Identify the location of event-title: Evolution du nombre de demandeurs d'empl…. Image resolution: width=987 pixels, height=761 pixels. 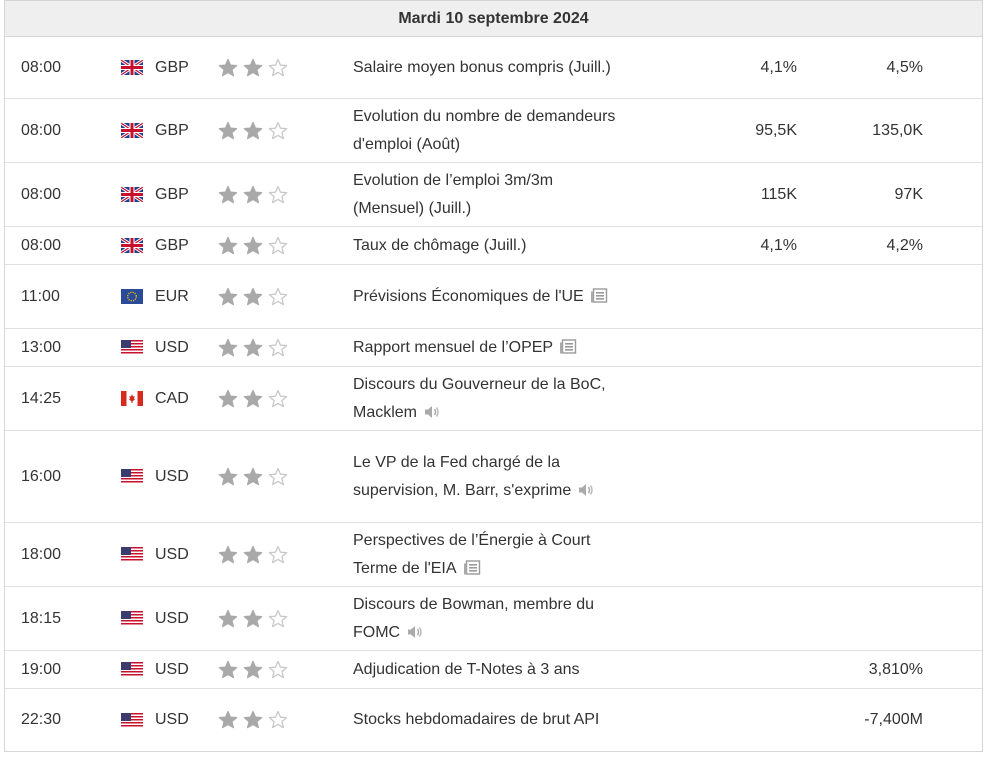
(484, 130).